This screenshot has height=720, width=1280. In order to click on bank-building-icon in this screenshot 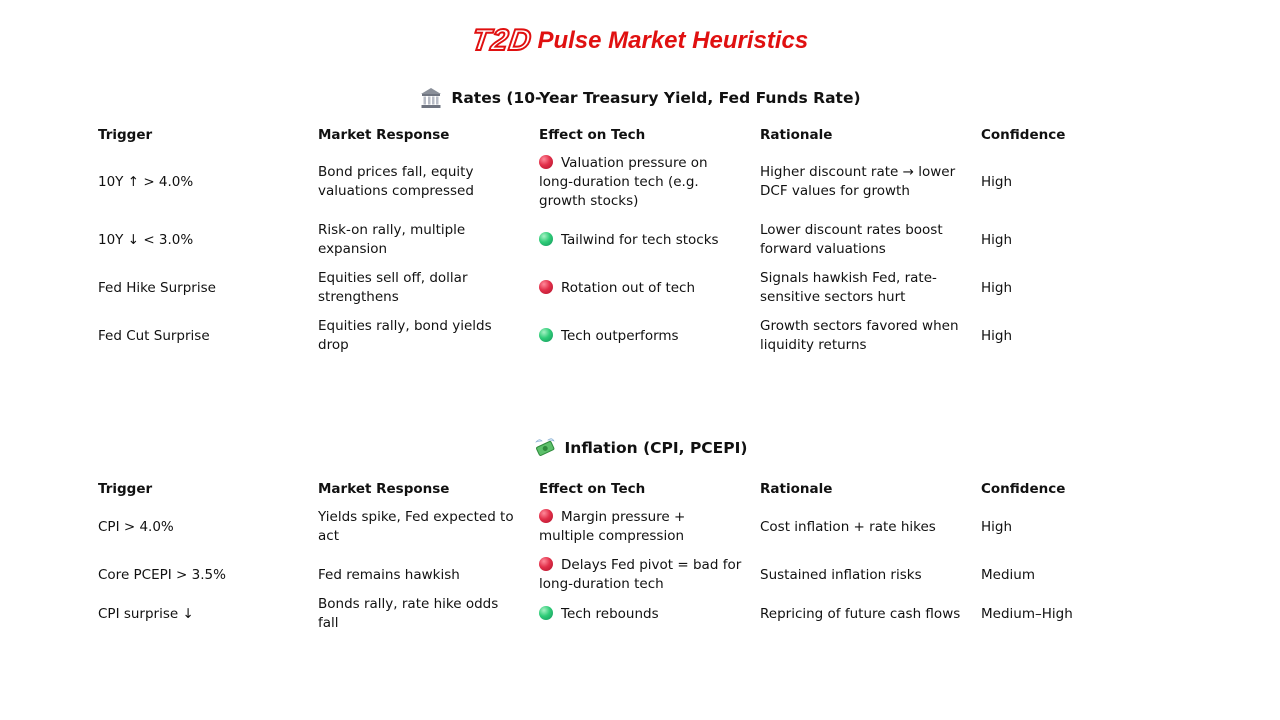, I will do `click(431, 98)`.